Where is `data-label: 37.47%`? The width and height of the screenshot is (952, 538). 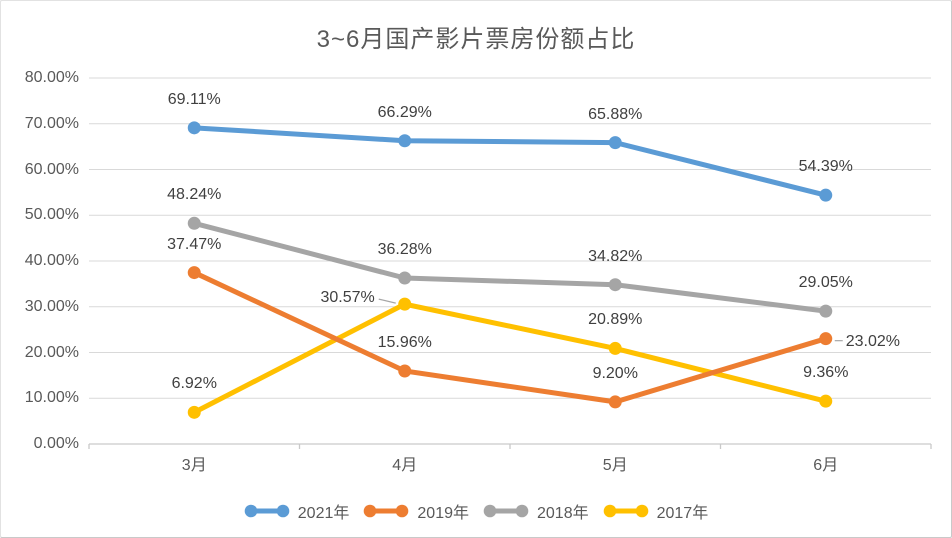
data-label: 37.47% is located at coordinates (194, 244).